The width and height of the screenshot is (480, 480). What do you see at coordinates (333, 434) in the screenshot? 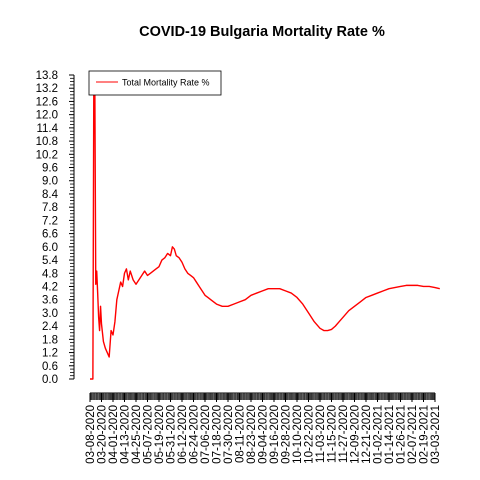
I see `x-tick-label: 11-15-2020` at bounding box center [333, 434].